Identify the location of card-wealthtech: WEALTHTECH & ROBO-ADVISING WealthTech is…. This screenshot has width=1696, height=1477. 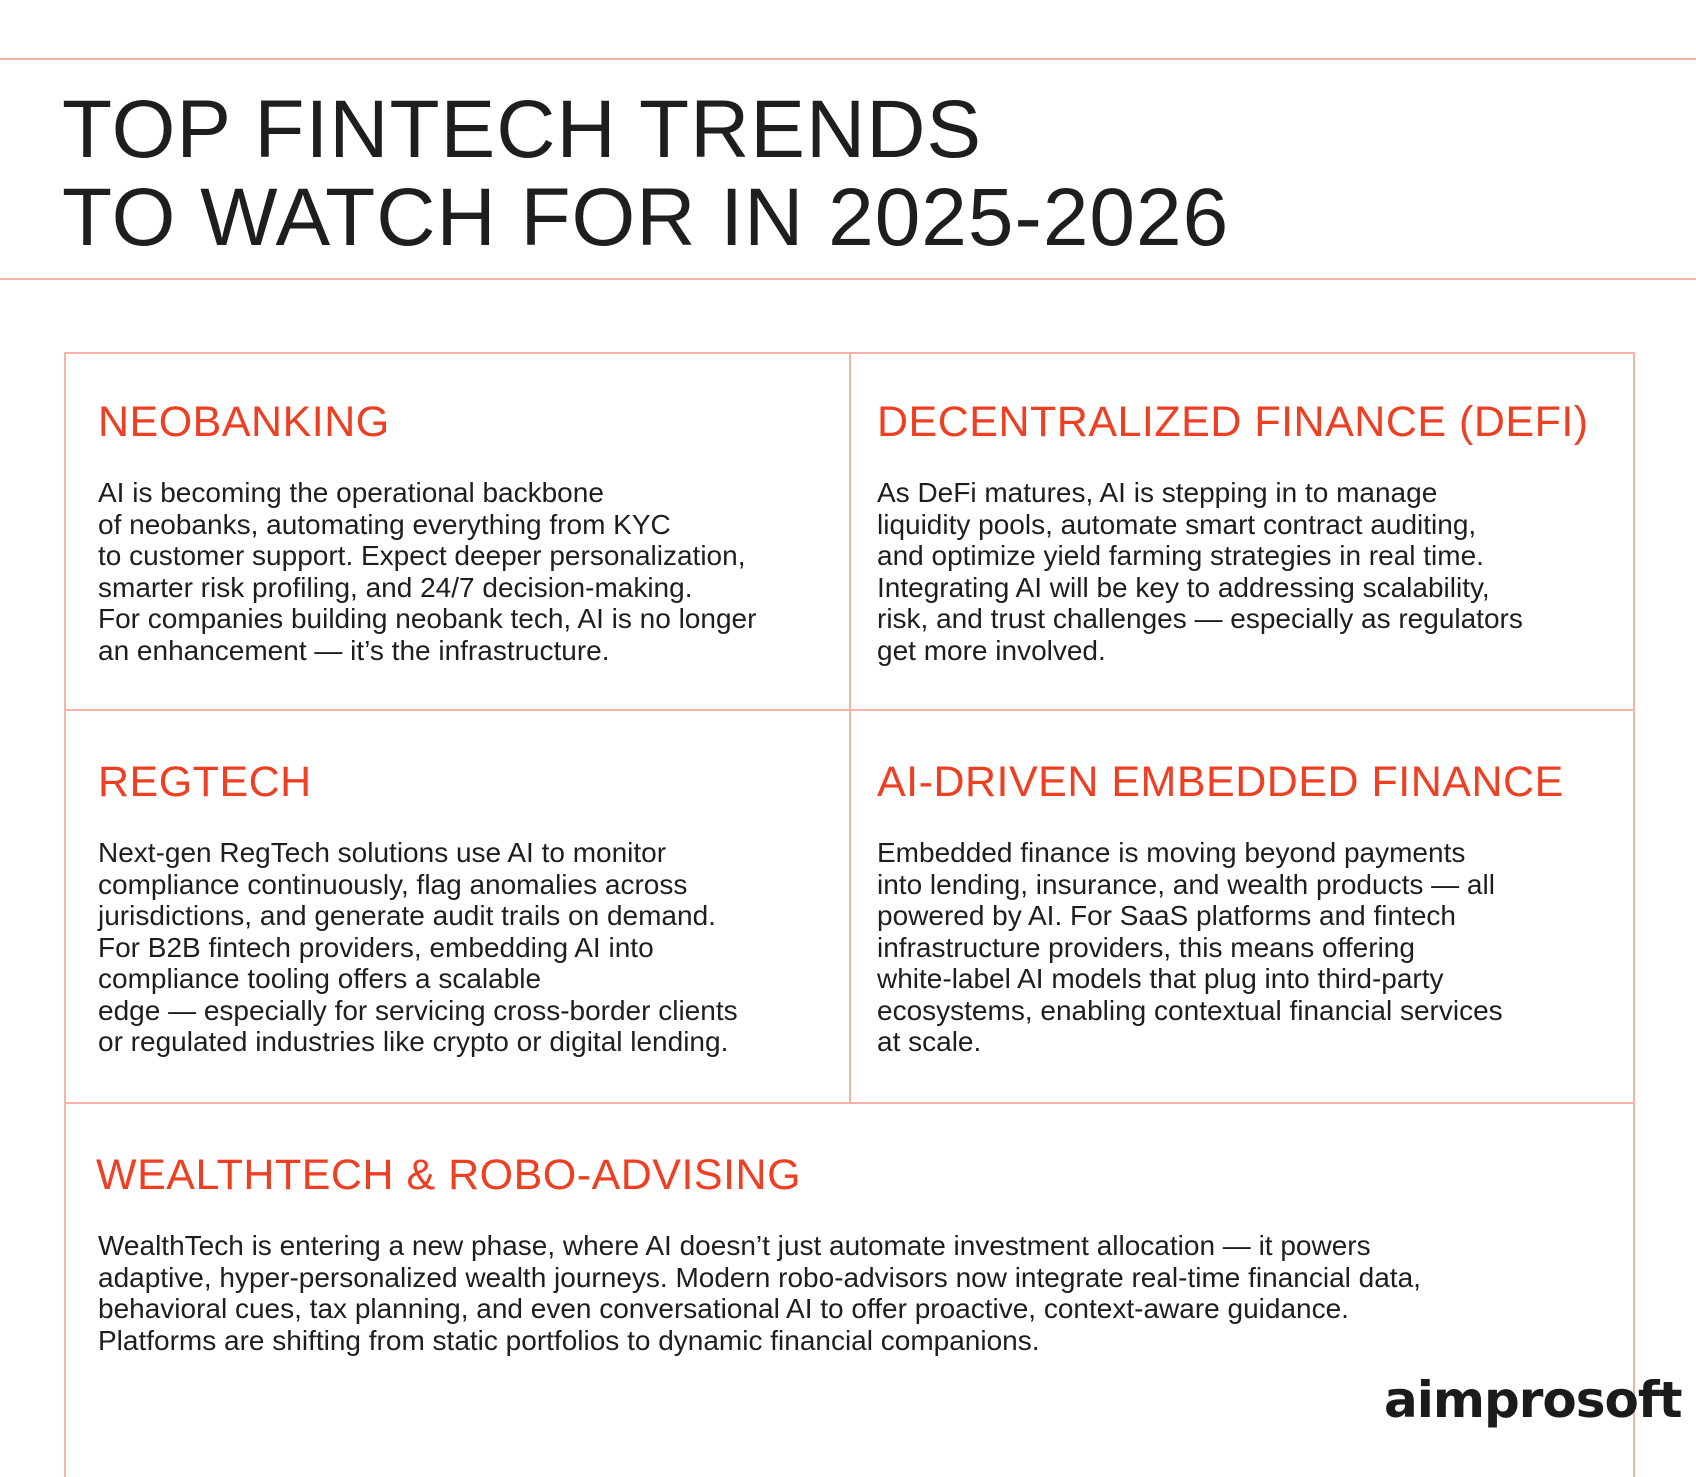
(758, 1253).